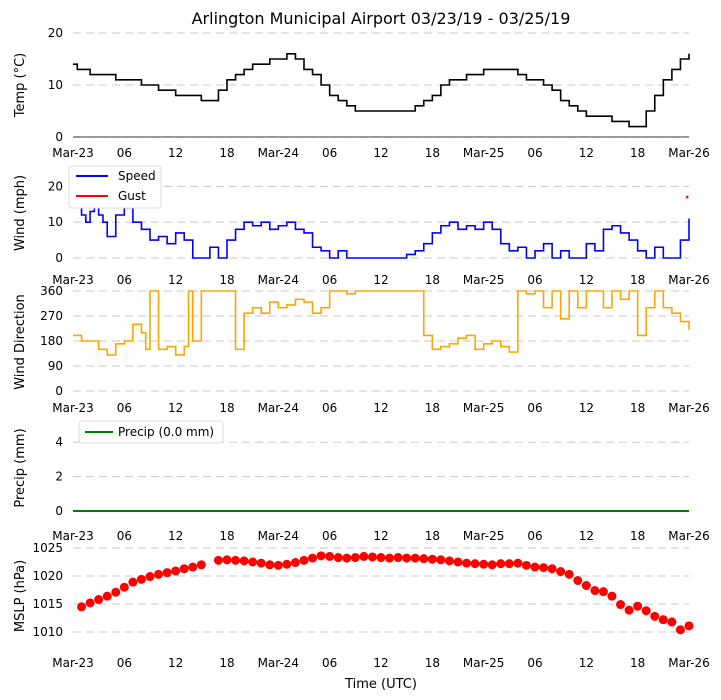 This screenshot has height=700, width=721. I want to click on y-tick-label: 1025, so click(47, 548).